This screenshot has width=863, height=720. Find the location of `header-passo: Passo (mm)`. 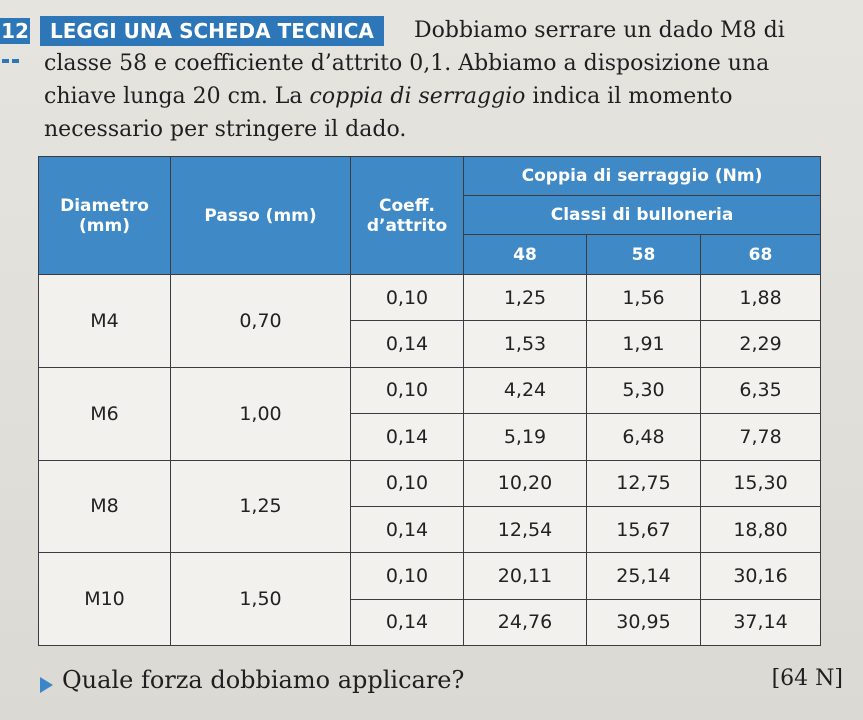

header-passo: Passo (mm) is located at coordinates (260, 215).